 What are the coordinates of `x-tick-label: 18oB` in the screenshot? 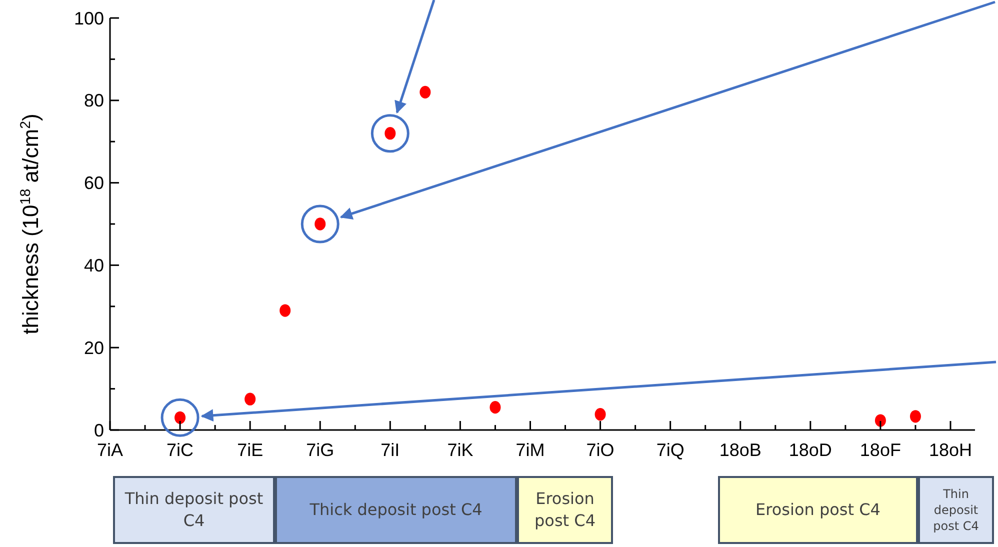 It's located at (740, 450).